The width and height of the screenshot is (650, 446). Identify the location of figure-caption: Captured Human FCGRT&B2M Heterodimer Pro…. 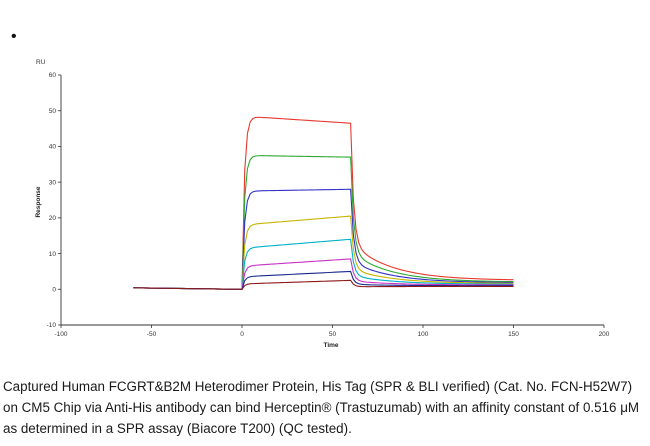
(321, 407).